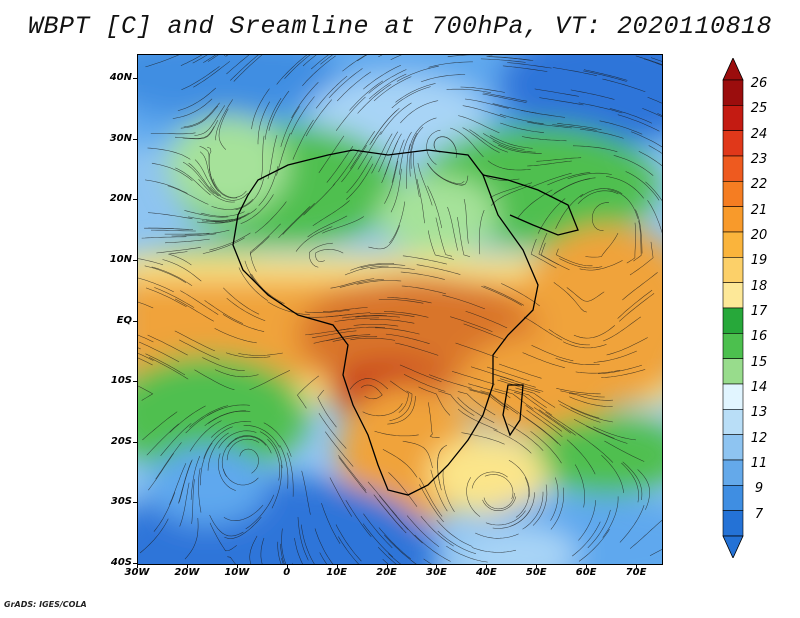 Image resolution: width=800 pixels, height=618 pixels. What do you see at coordinates (733, 69) in the screenshot?
I see `colorbar-max-arrow` at bounding box center [733, 69].